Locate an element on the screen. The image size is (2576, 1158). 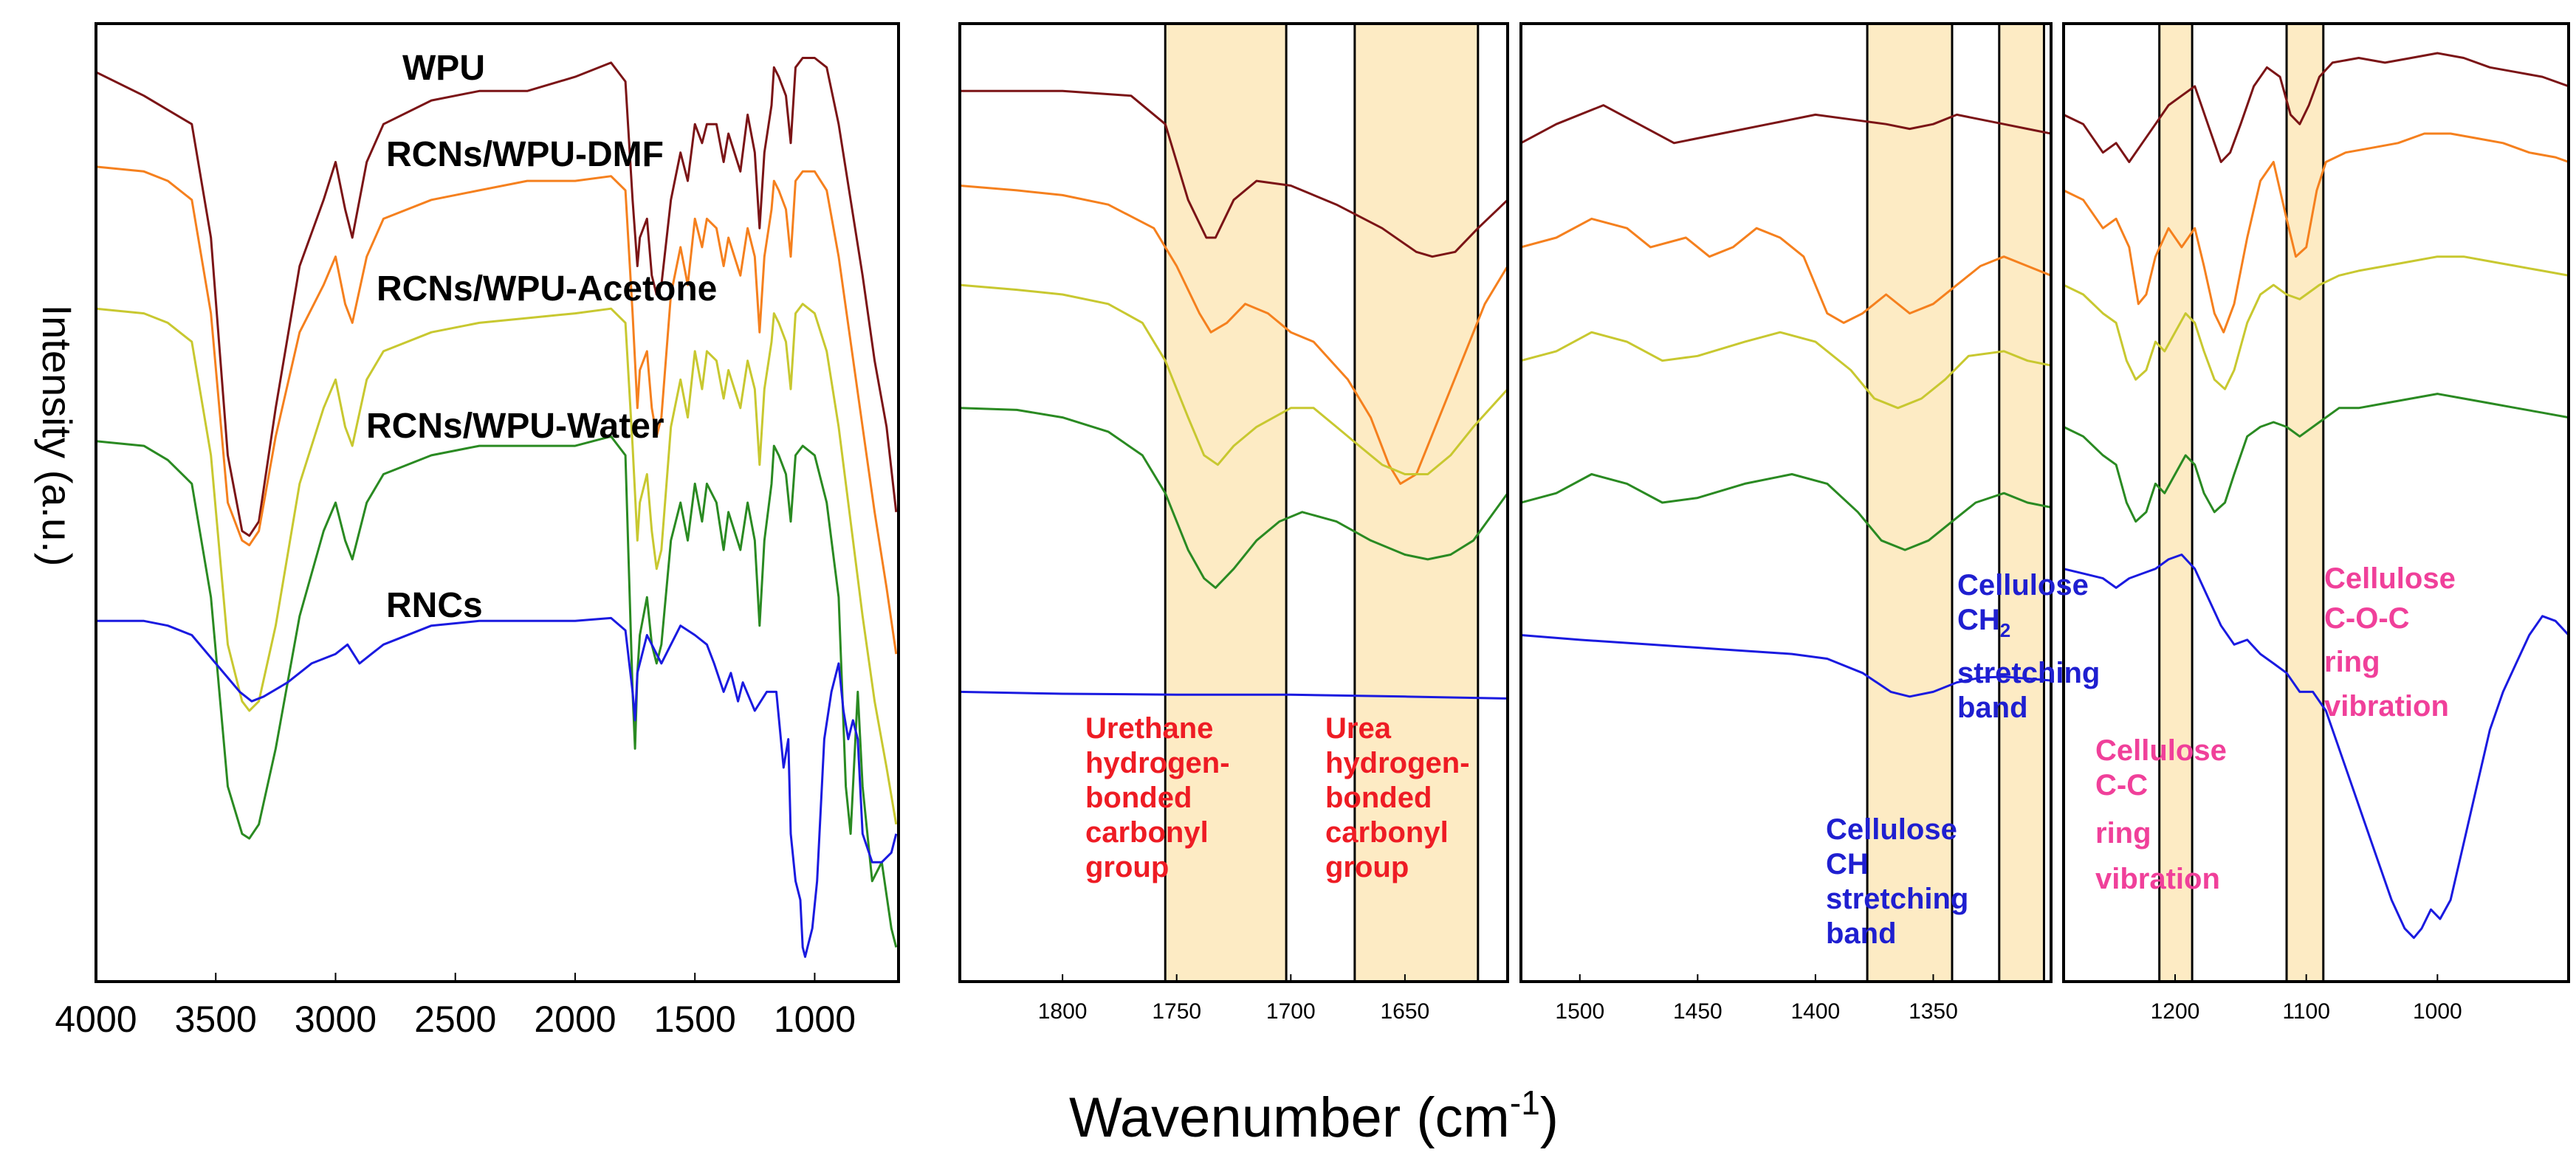
series-label-wpu: WPU is located at coordinates (443, 68).